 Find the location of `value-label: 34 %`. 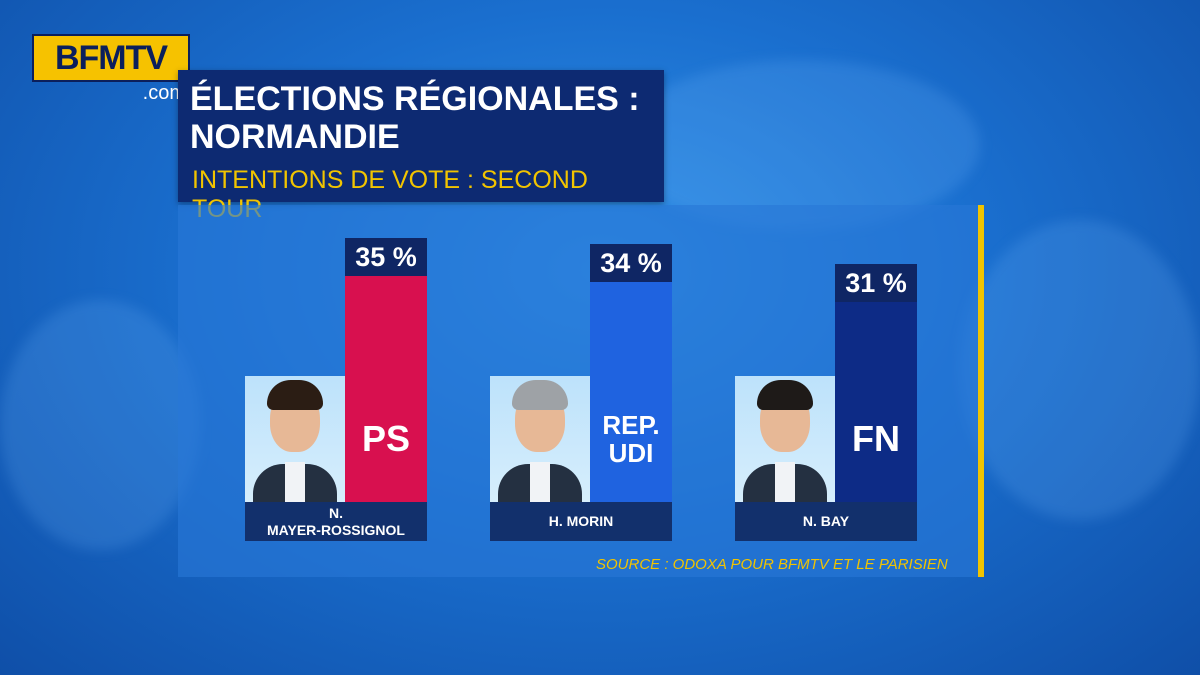

value-label: 34 % is located at coordinates (631, 263).